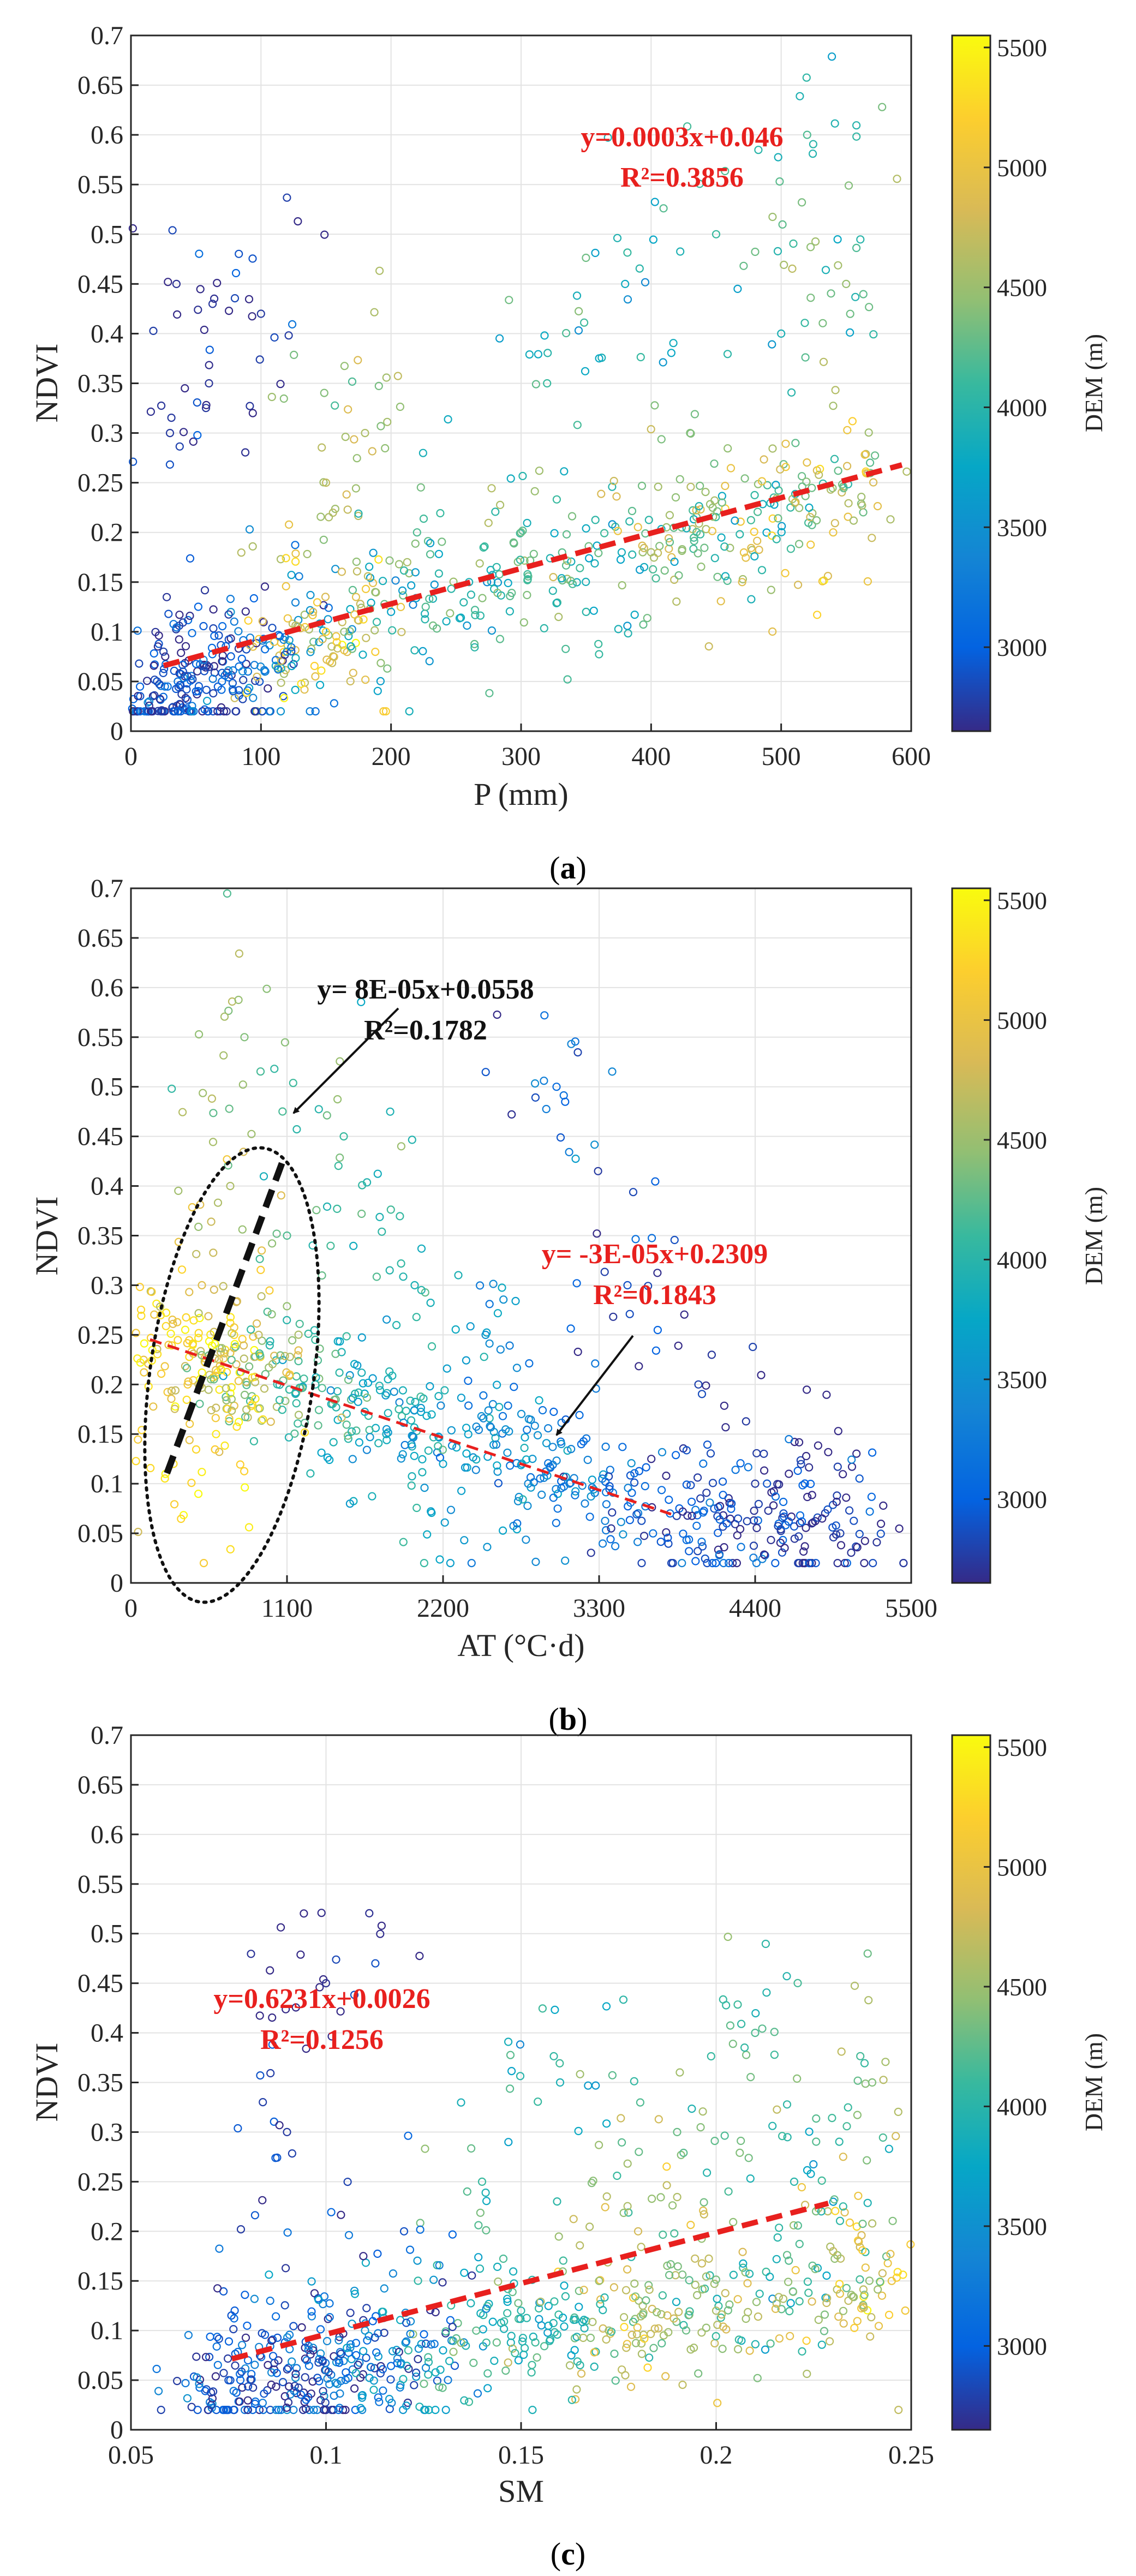 The height and width of the screenshot is (2576, 1136). I want to click on y-tick-label: 0.25, so click(100, 1334).